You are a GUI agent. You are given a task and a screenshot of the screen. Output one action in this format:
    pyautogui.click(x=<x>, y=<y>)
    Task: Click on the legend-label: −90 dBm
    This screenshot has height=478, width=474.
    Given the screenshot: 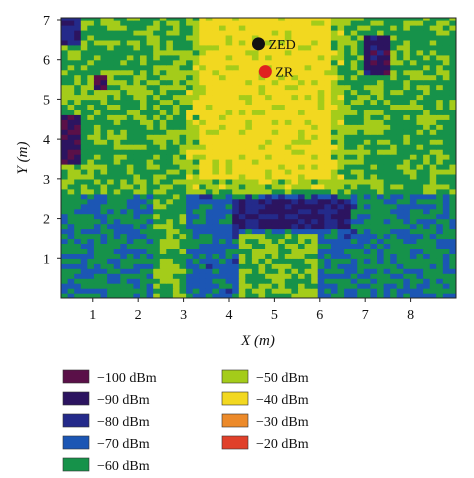 What is the action you would take?
    pyautogui.click(x=123, y=400)
    